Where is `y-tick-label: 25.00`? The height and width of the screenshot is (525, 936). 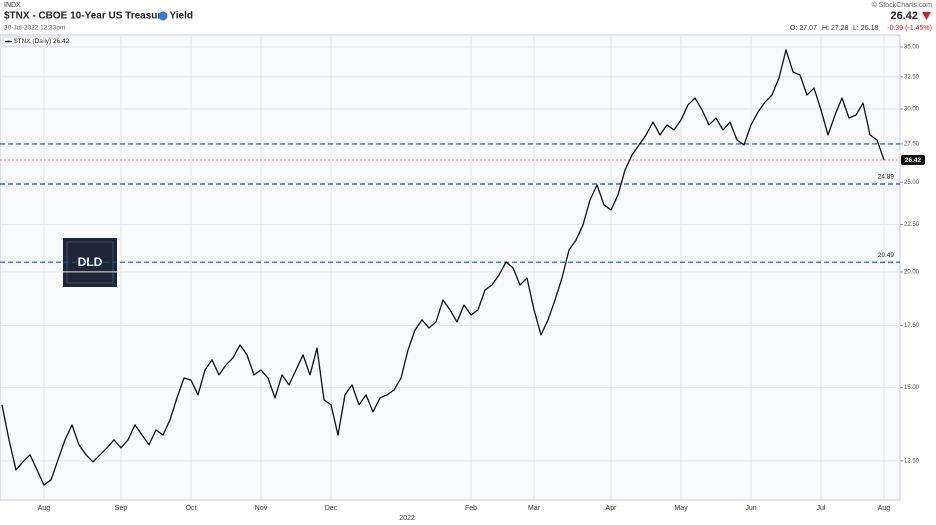 y-tick-label: 25.00 is located at coordinates (912, 183).